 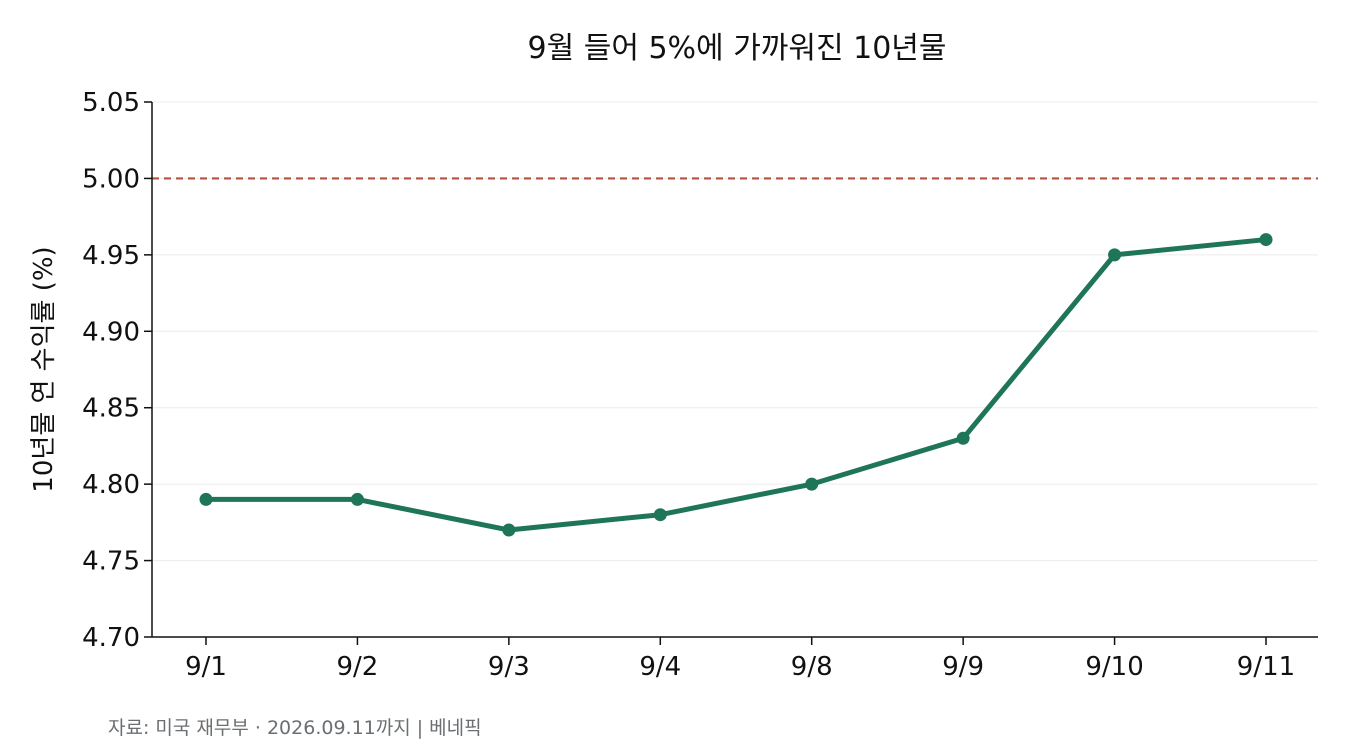 I want to click on y-tick-label: 5.05, so click(x=111, y=103).